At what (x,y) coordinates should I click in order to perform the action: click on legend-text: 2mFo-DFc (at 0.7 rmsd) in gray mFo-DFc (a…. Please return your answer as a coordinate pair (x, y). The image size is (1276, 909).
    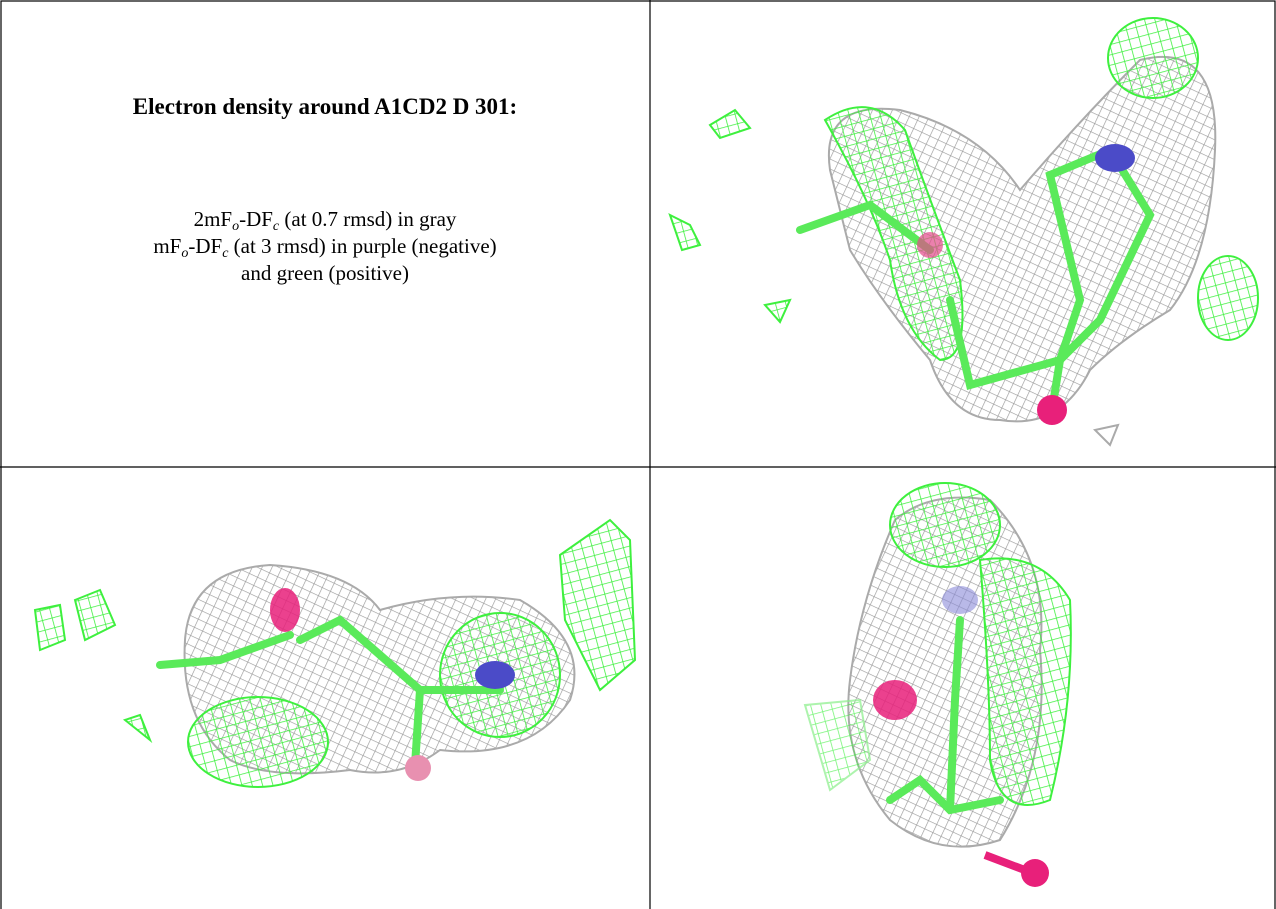
    Looking at the image, I should click on (325, 246).